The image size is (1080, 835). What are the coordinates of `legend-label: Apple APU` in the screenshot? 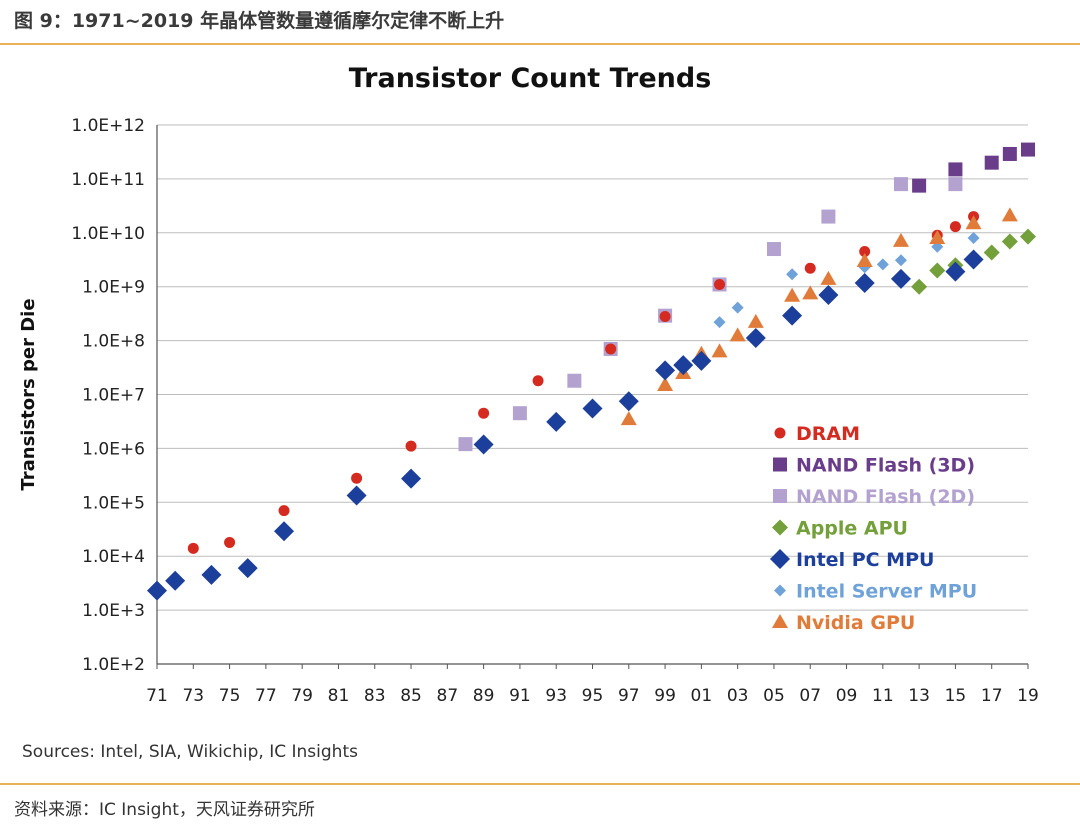 It's located at (852, 529).